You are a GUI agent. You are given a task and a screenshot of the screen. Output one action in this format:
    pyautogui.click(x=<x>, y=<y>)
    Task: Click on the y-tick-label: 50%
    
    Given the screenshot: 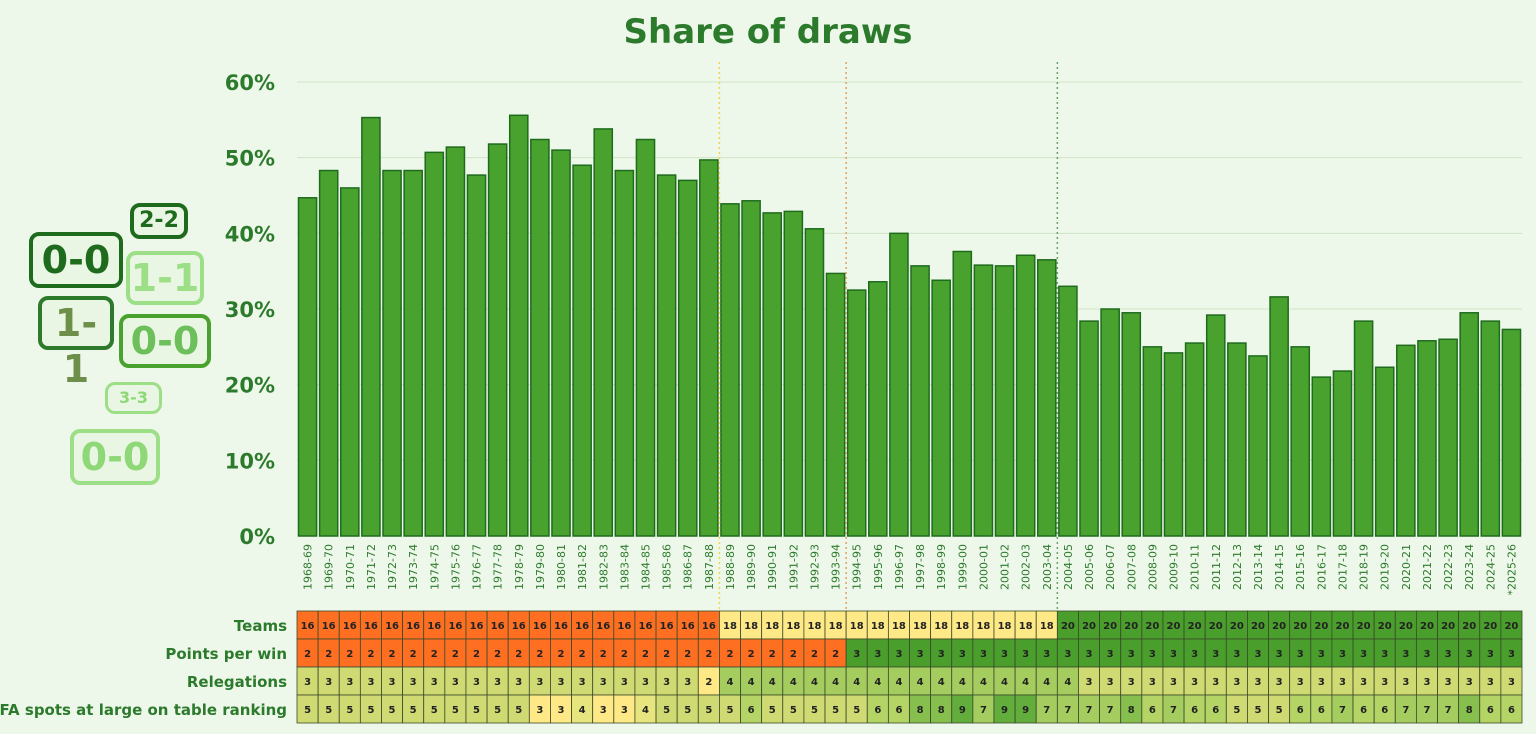 What is the action you would take?
    pyautogui.click(x=250, y=159)
    